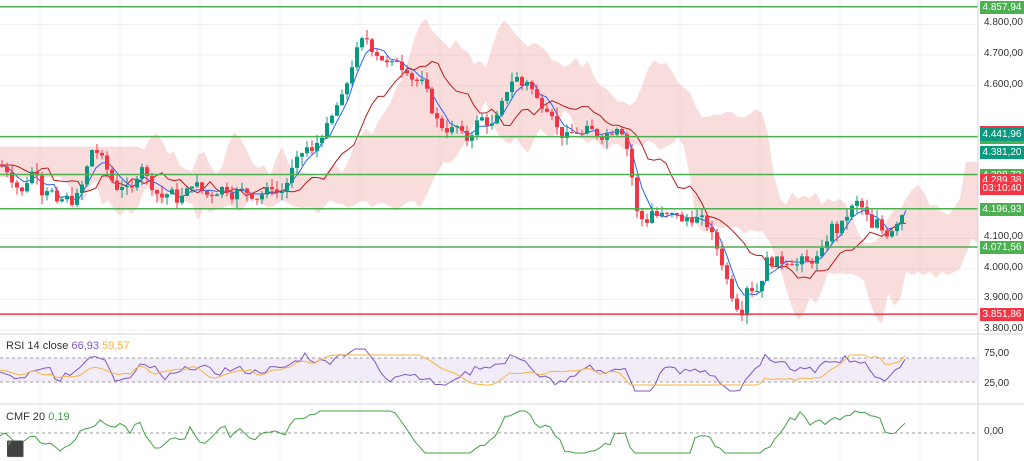 The width and height of the screenshot is (1024, 461). Describe the element at coordinates (1003, 53) in the screenshot. I see `price-axis-tick: 4.700,00` at that location.